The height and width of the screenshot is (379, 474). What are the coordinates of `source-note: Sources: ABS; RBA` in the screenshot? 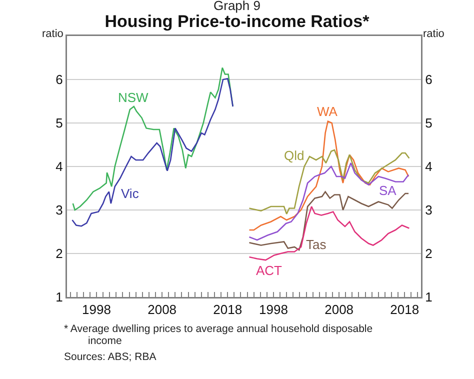 It's located at (111, 357).